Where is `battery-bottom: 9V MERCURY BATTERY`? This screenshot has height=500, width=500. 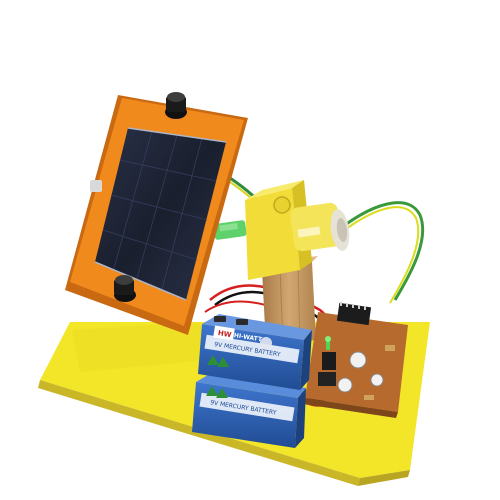 battery-bottom: 9V MERCURY BATTERY is located at coordinates (249, 410).